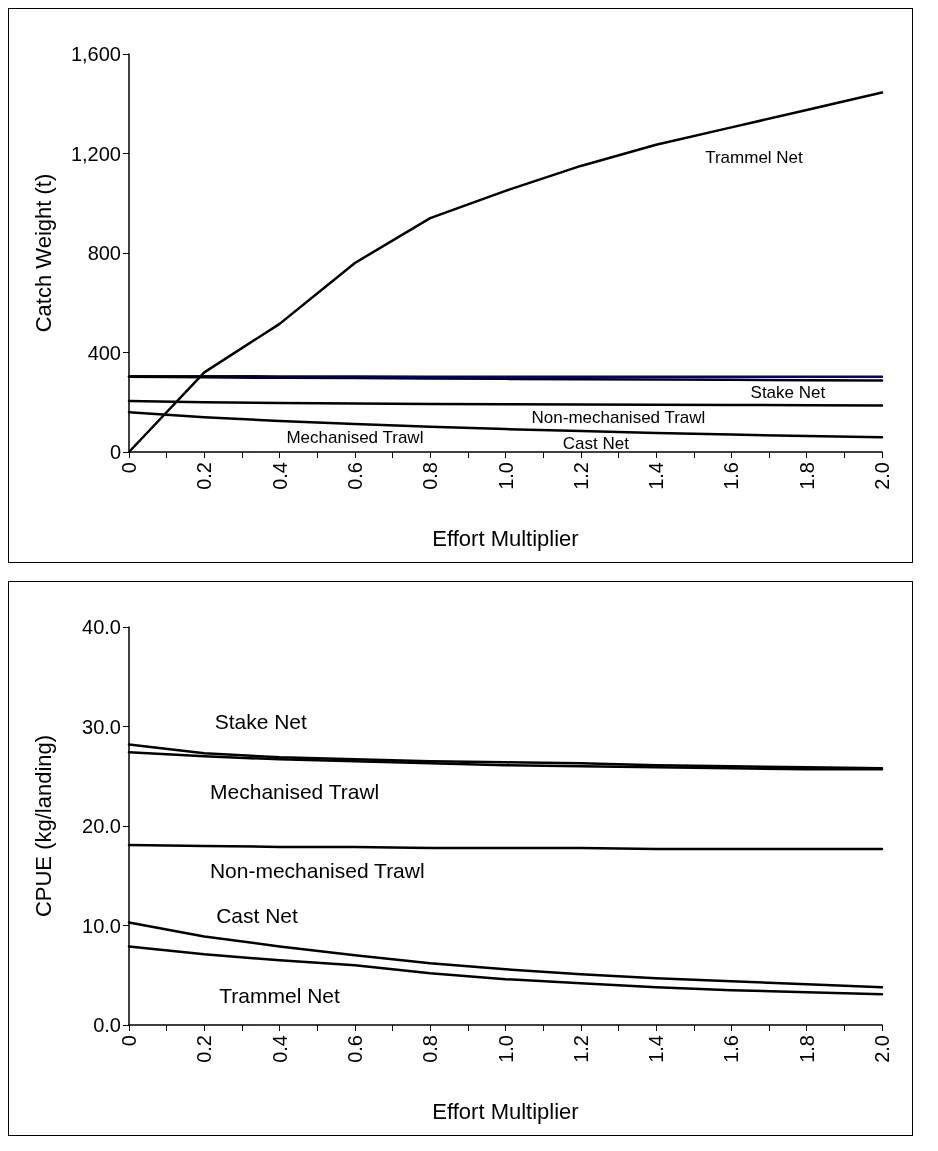 The width and height of the screenshot is (938, 1151). Describe the element at coordinates (43, 826) in the screenshot. I see `y-axis-title: CPUE (kg/landing)` at that location.